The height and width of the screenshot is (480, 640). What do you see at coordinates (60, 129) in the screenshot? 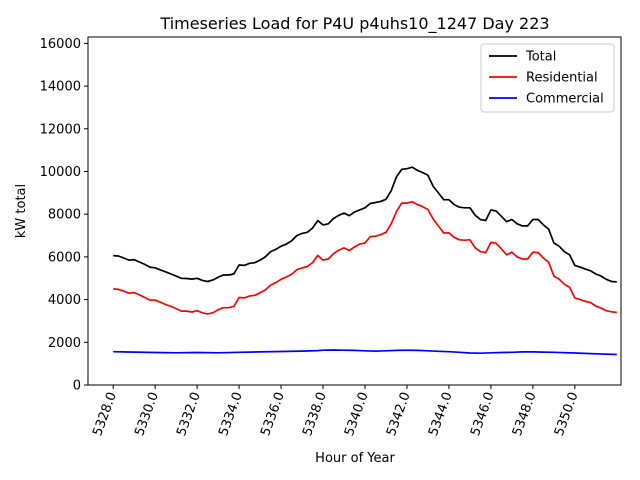
I see `y-tick-label: 12000` at bounding box center [60, 129].